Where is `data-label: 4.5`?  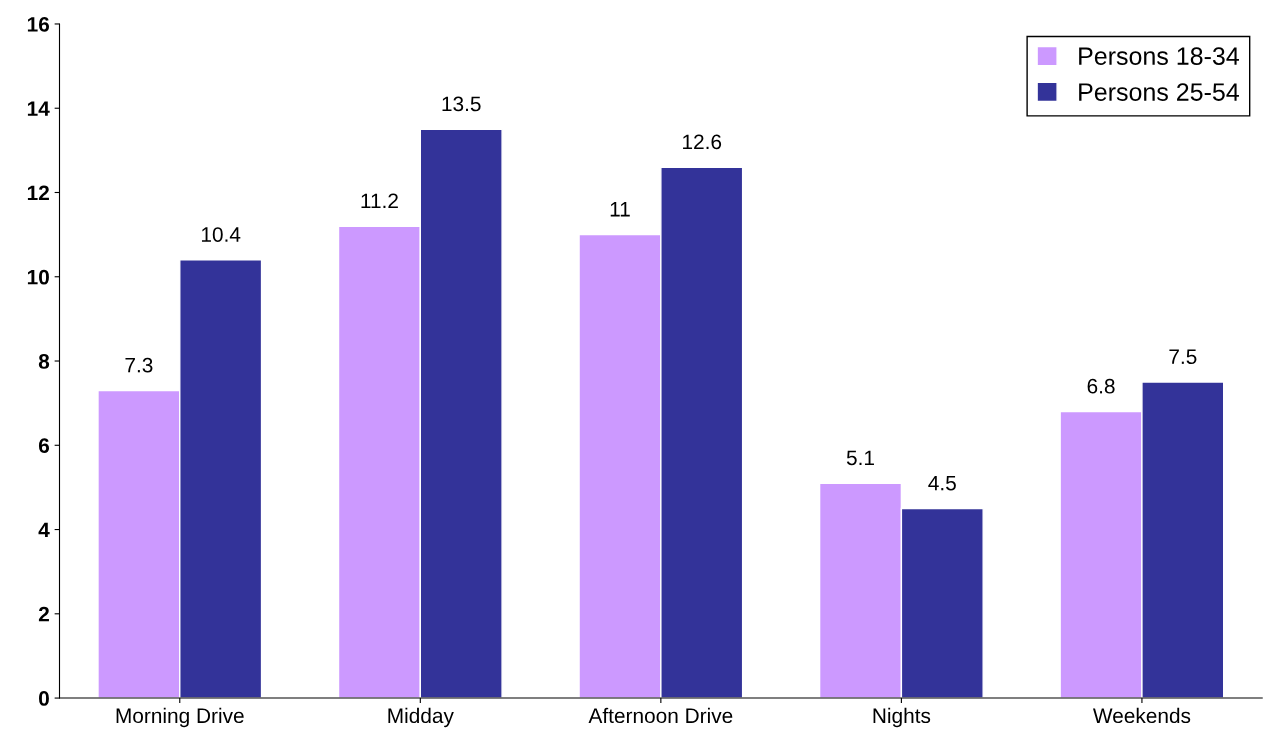
data-label: 4.5 is located at coordinates (942, 483).